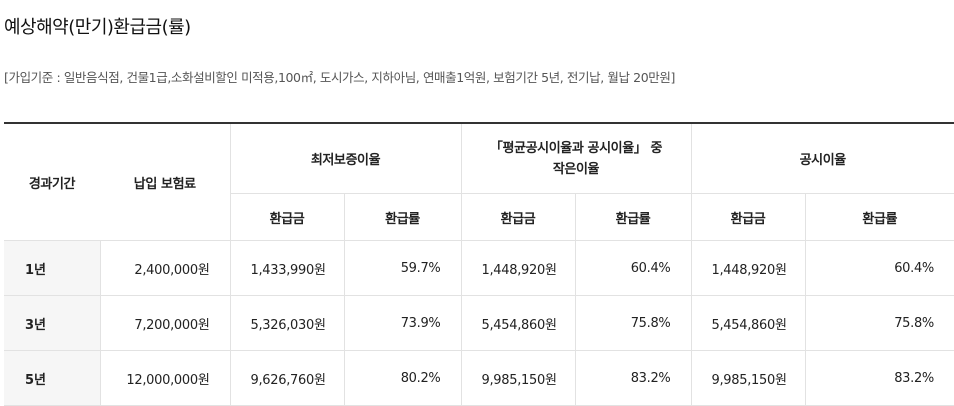 The width and height of the screenshot is (954, 406). Describe the element at coordinates (52, 378) in the screenshot. I see `cell-period: 5년` at that location.